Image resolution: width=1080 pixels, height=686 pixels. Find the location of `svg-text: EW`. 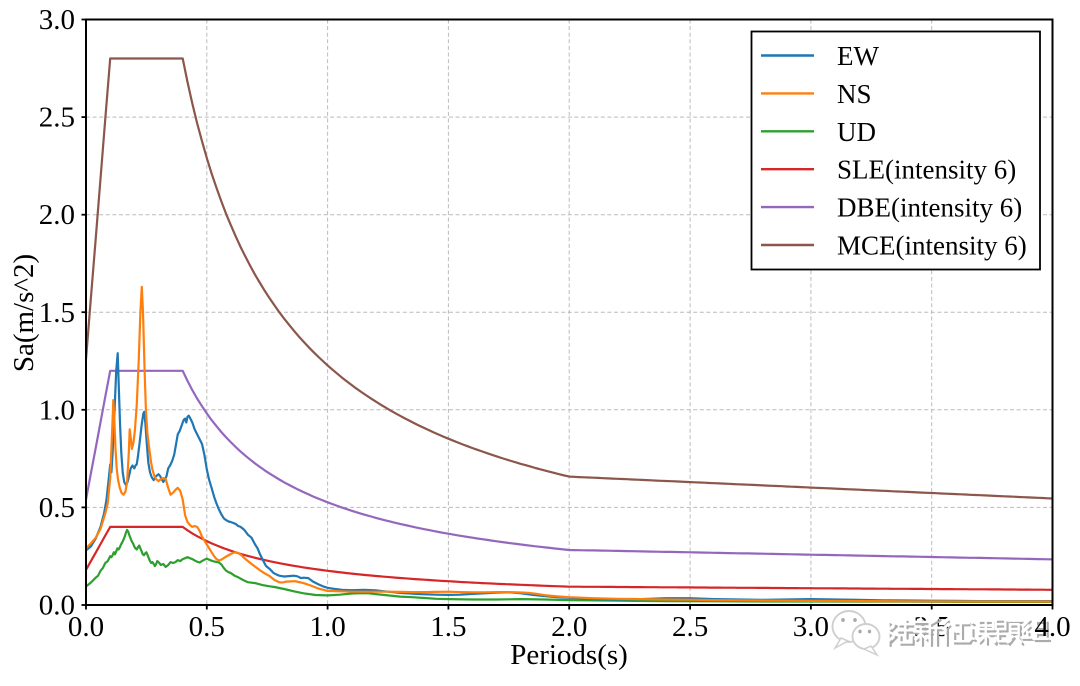

svg-text: EW is located at coordinates (858, 56).